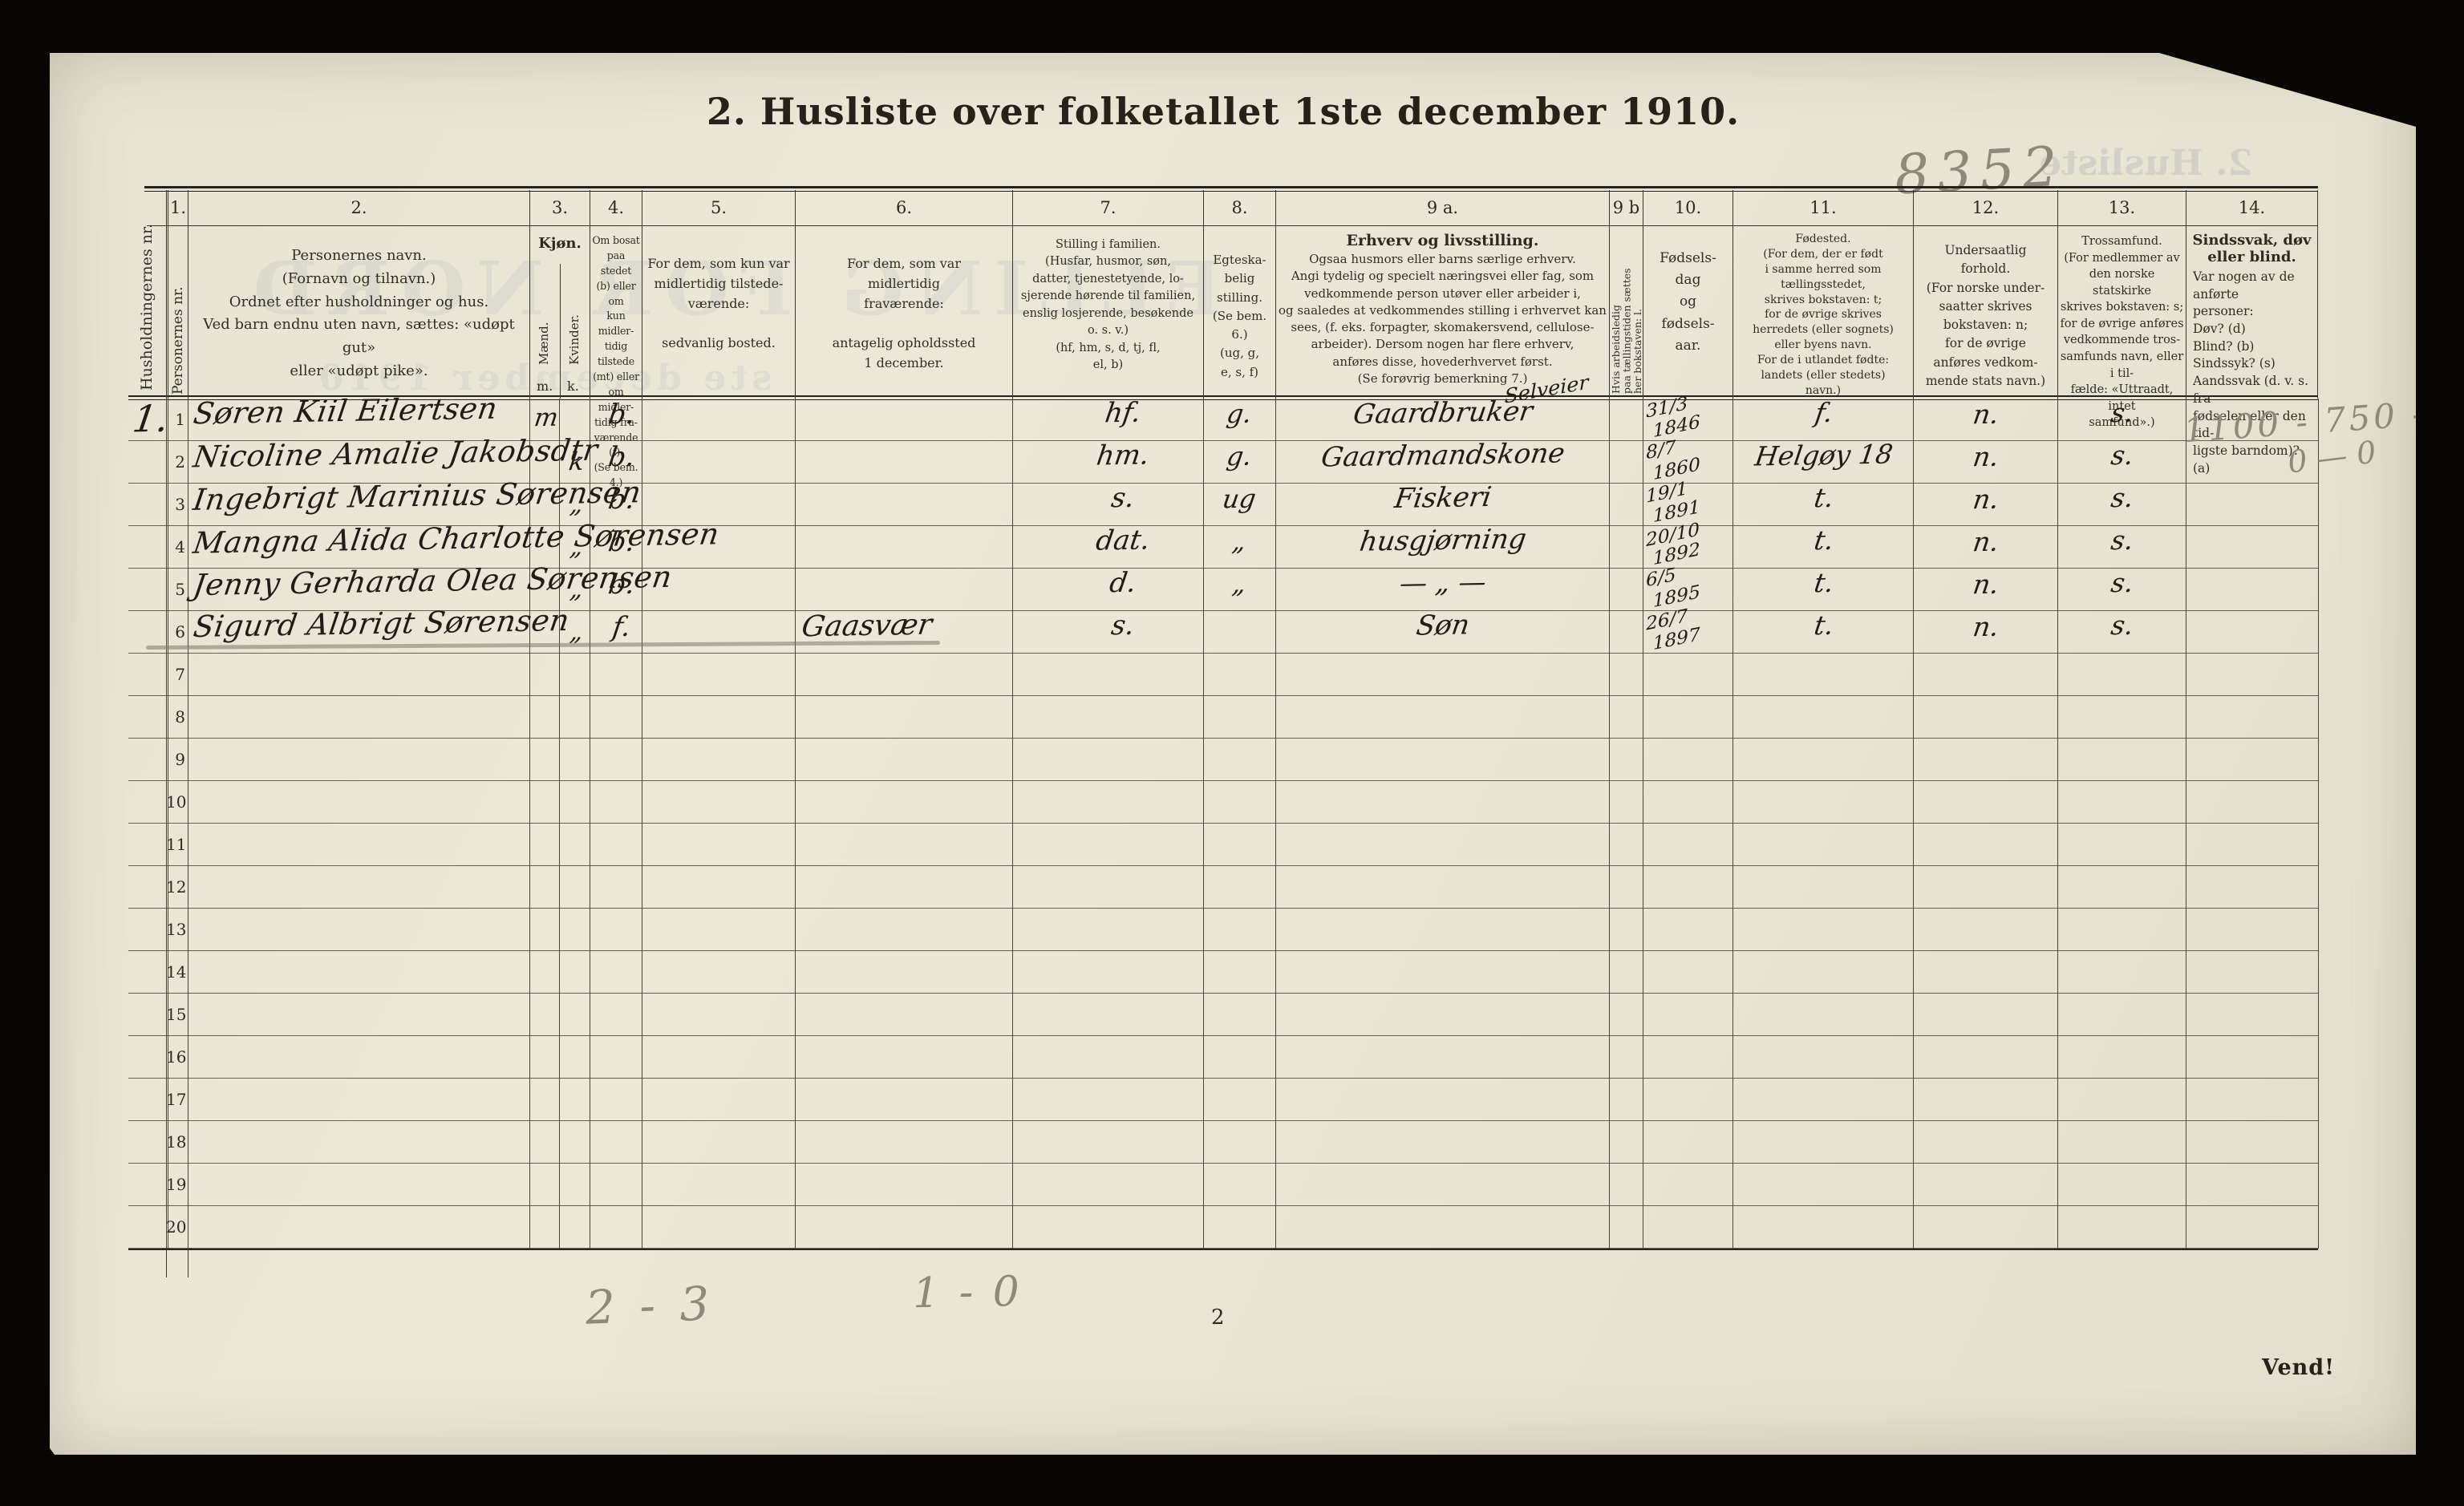  What do you see at coordinates (1223, 717) in the screenshot?
I see `table-row: 8` at bounding box center [1223, 717].